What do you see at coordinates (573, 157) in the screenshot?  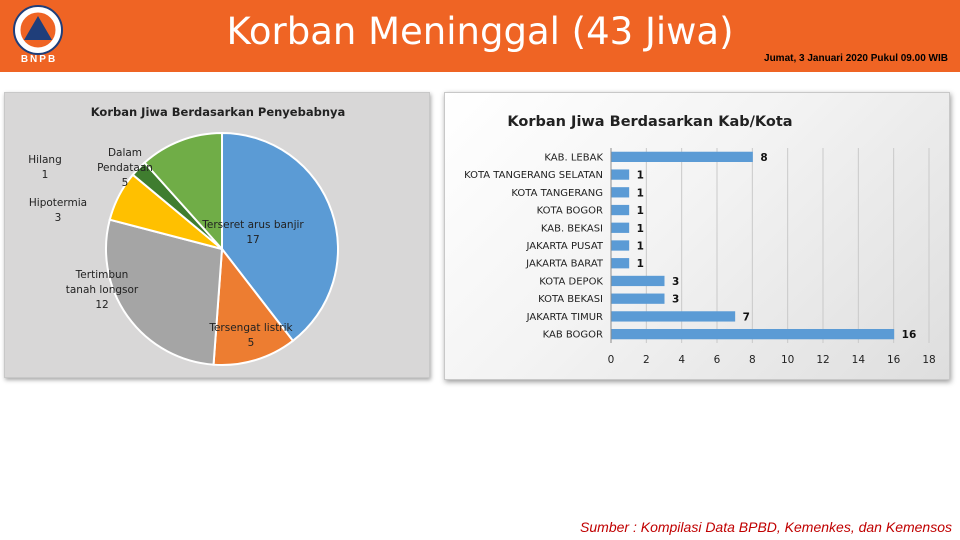 I see `category-label: KAB. LEBAK` at bounding box center [573, 157].